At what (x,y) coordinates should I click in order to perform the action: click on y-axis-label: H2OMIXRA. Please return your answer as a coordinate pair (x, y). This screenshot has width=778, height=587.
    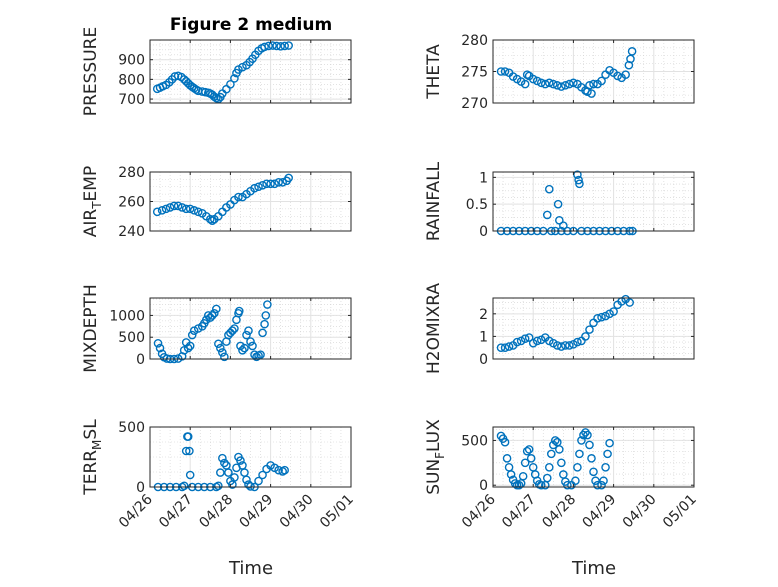
    Looking at the image, I should click on (434, 328).